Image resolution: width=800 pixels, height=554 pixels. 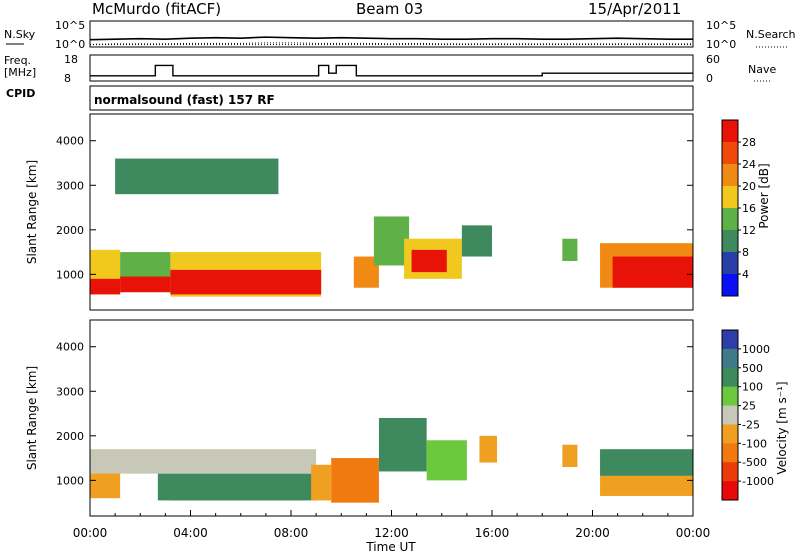 I want to click on velocity-colorbar-label: Velocity [m s⁻¹], so click(x=782, y=427).